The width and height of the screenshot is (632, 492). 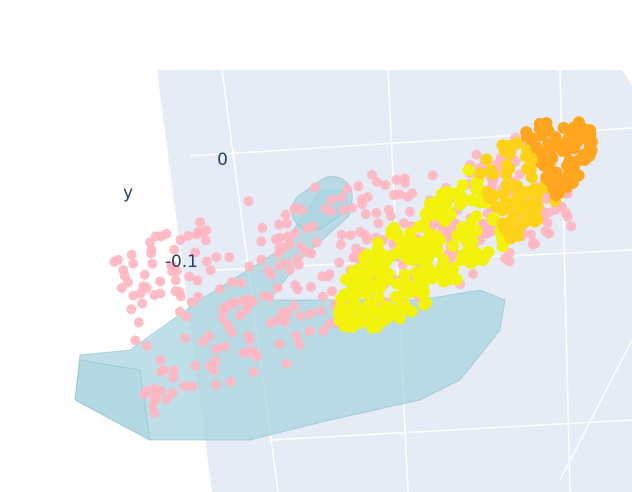 What do you see at coordinates (222, 160) in the screenshot?
I see `y-tick-label: 0` at bounding box center [222, 160].